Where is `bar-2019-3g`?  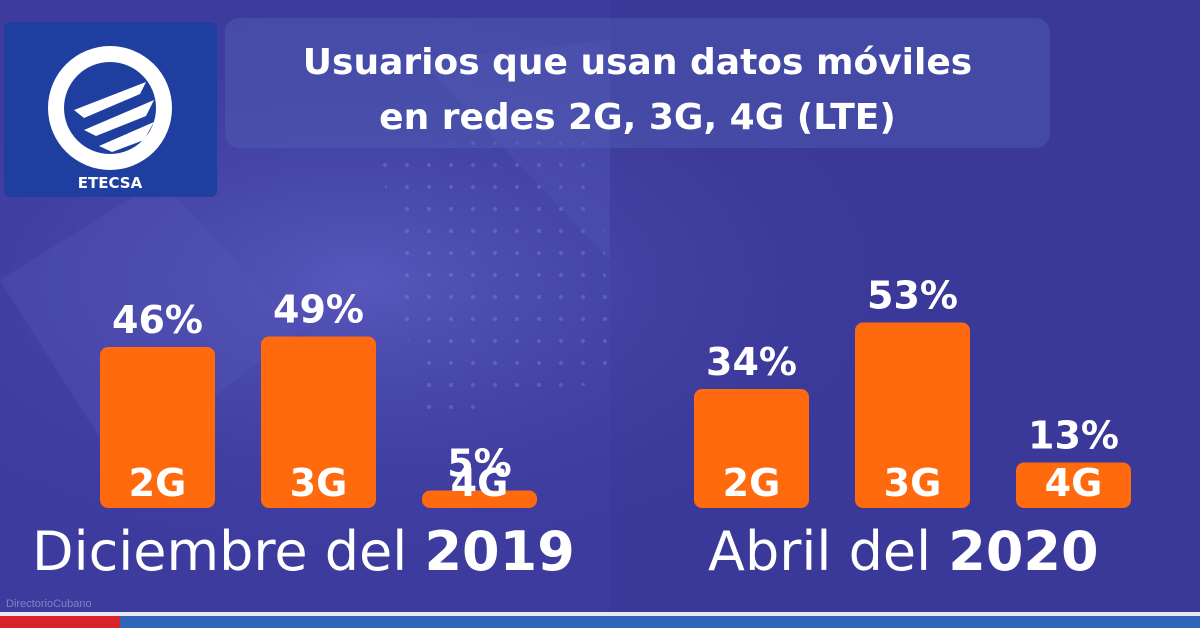 bar-2019-3g is located at coordinates (318, 422).